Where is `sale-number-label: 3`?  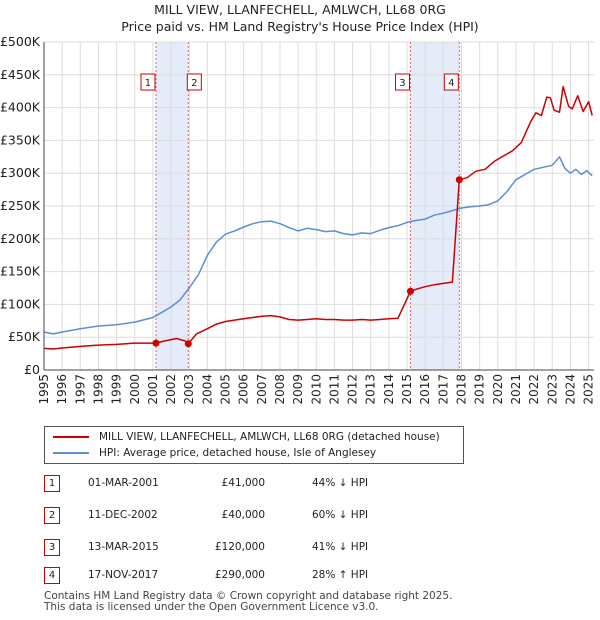
sale-number-label: 3 is located at coordinates (402, 83).